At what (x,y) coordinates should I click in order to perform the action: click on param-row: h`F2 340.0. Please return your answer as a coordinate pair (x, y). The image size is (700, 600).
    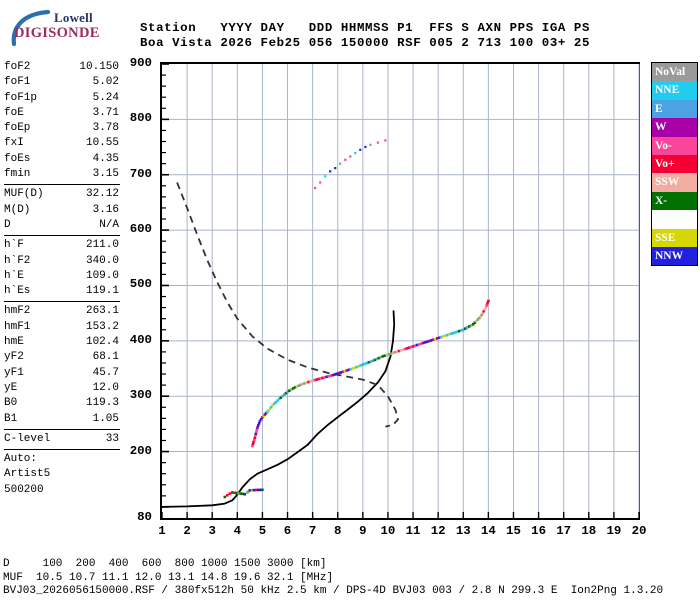
    Looking at the image, I should click on (62, 261).